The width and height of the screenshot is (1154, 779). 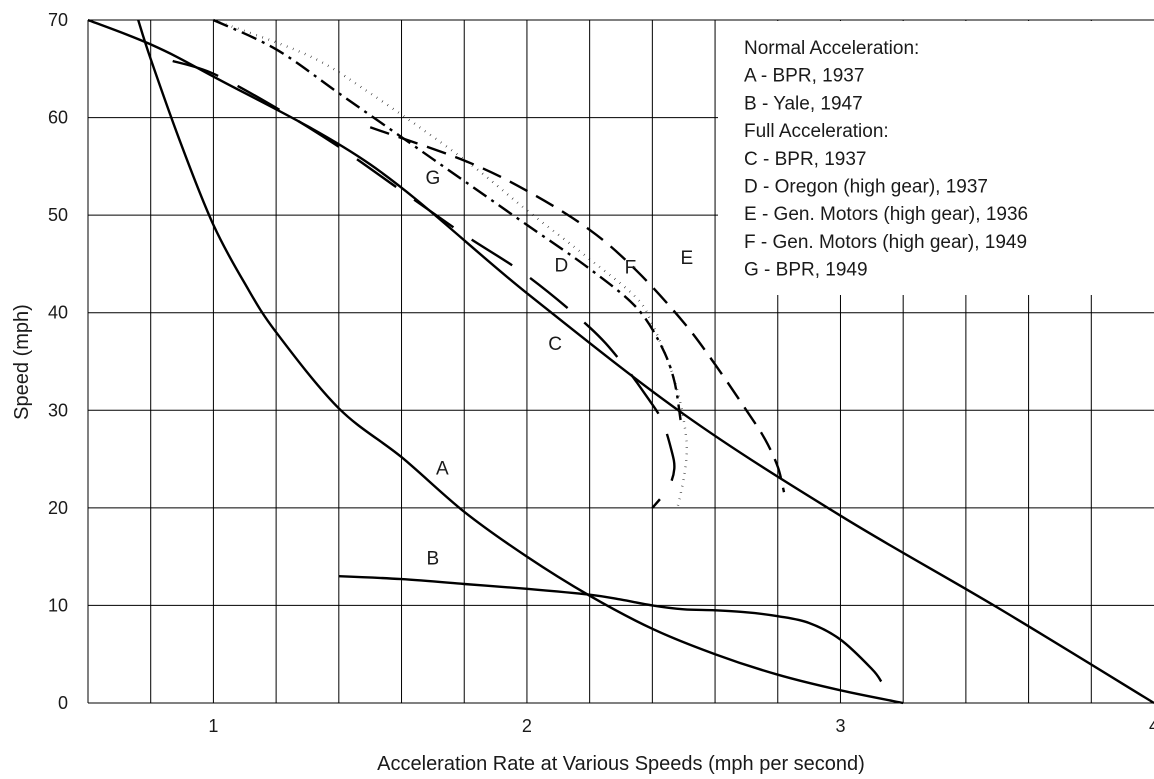 What do you see at coordinates (213, 726) in the screenshot?
I see `x-tick-label: 1` at bounding box center [213, 726].